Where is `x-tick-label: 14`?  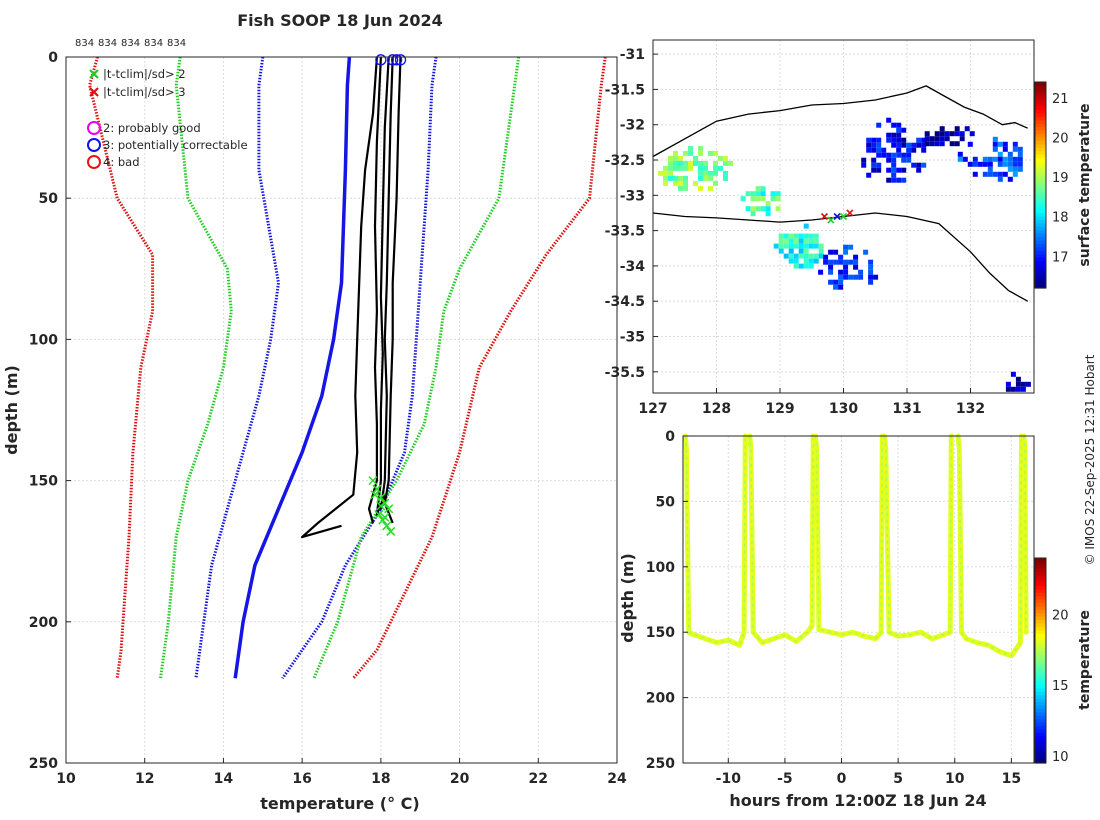 x-tick-label: 14 is located at coordinates (224, 779).